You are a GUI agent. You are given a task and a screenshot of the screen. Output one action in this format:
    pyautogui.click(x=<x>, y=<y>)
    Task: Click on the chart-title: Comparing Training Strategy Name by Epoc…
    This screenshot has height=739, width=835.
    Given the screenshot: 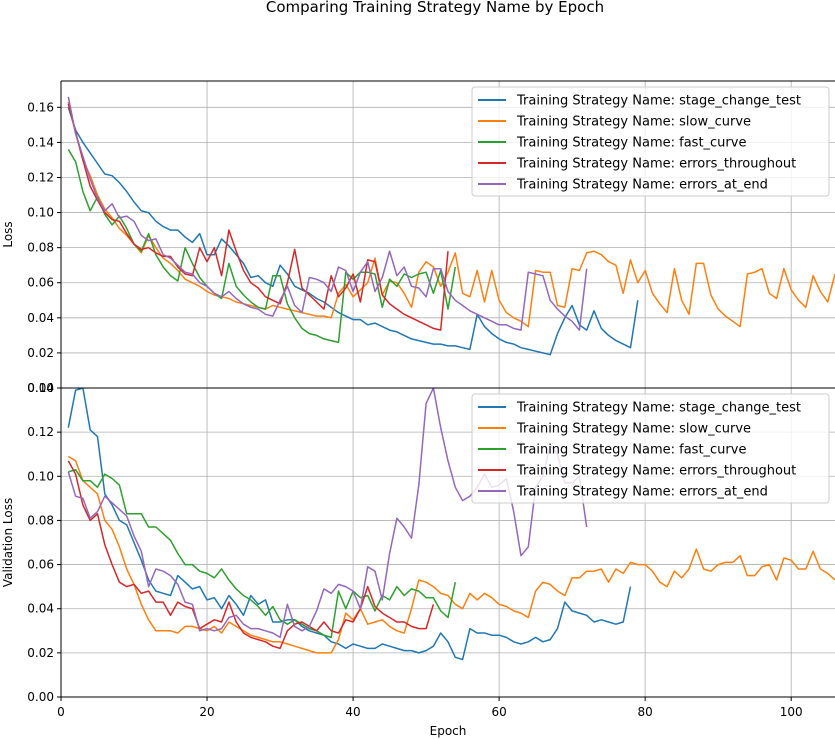 What is the action you would take?
    pyautogui.click(x=435, y=8)
    